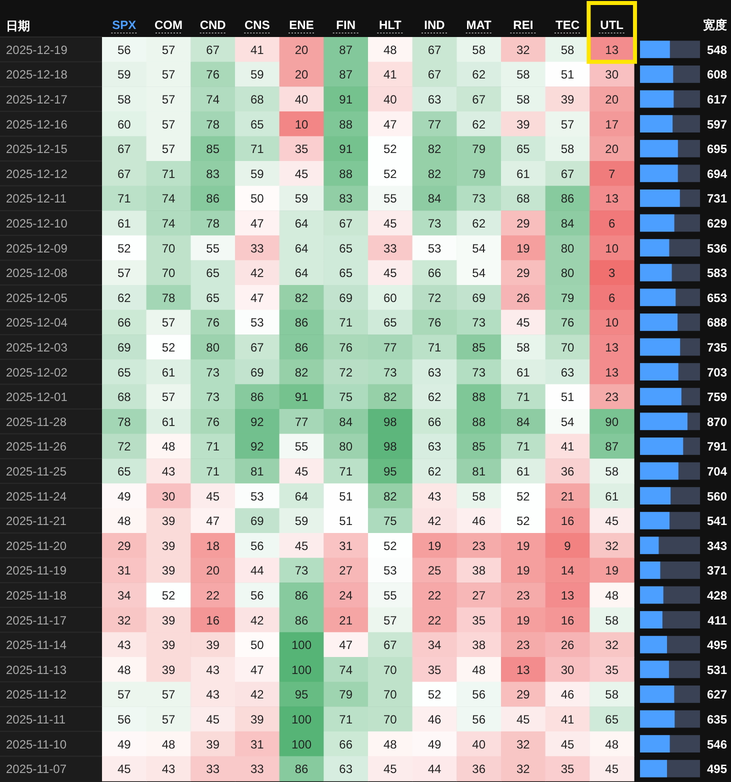 The width and height of the screenshot is (731, 782). What do you see at coordinates (36, 471) in the screenshot?
I see `y-tick-label: 2025-11-25` at bounding box center [36, 471].